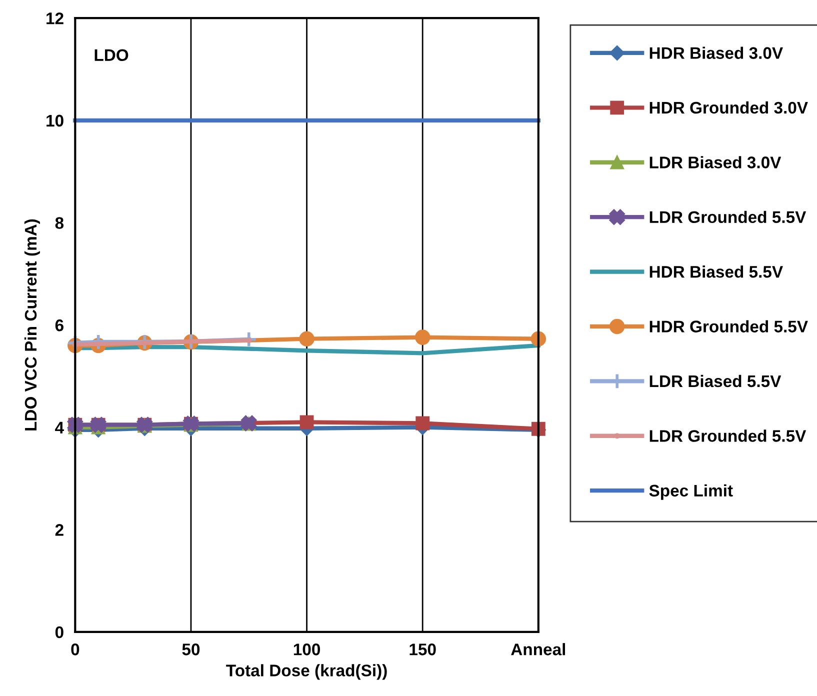 Image resolution: width=817 pixels, height=696 pixels. I want to click on y-tick-label: 0, so click(59, 632).